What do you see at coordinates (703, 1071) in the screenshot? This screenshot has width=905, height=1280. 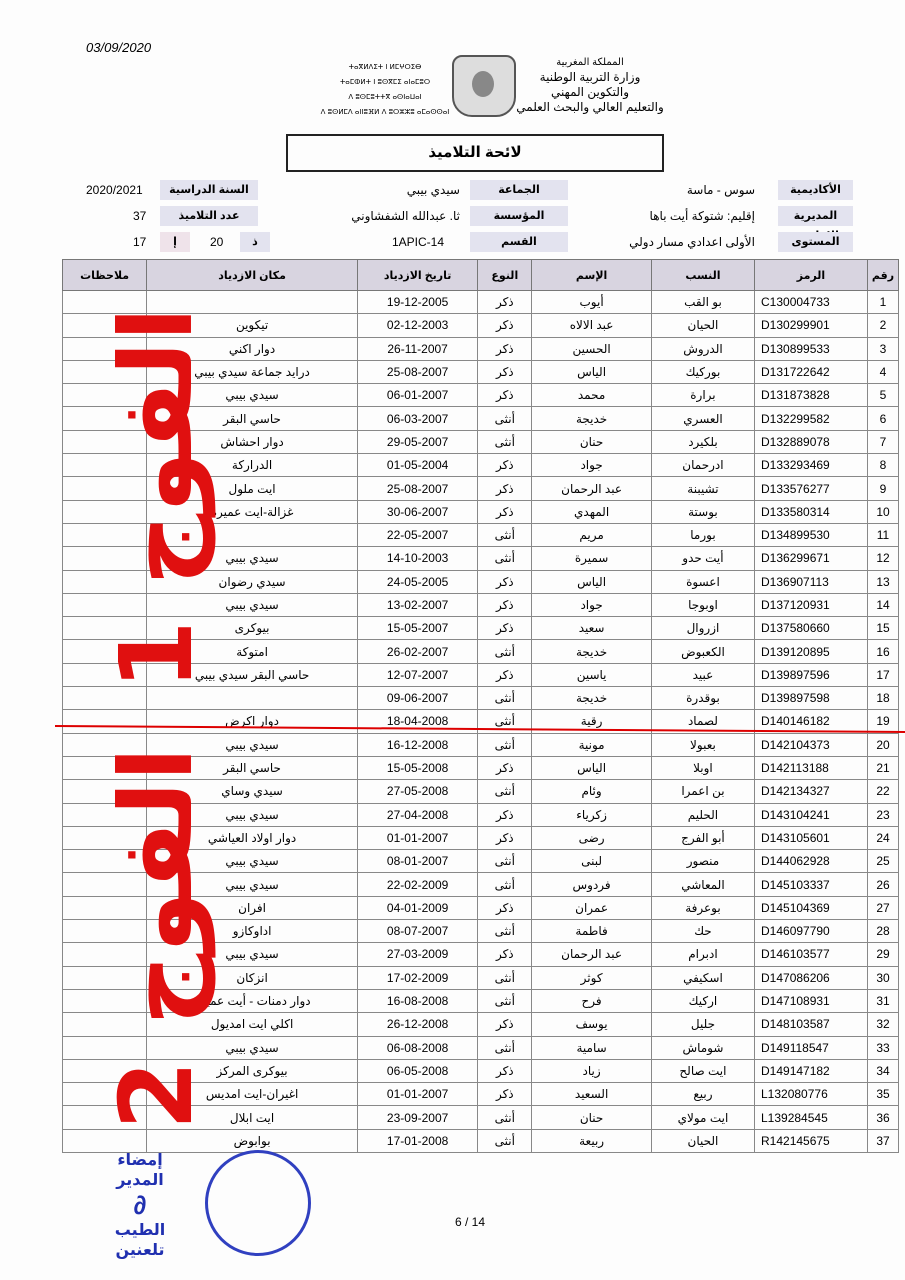 I see `table-cell: ايت صالح` at bounding box center [703, 1071].